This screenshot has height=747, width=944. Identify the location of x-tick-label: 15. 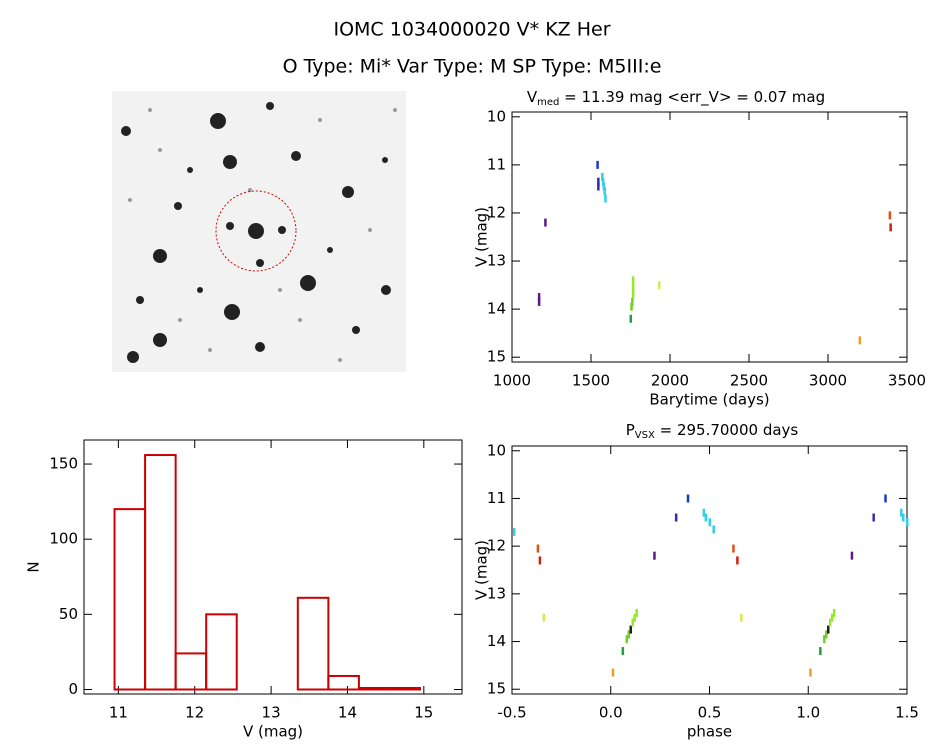
(423, 713).